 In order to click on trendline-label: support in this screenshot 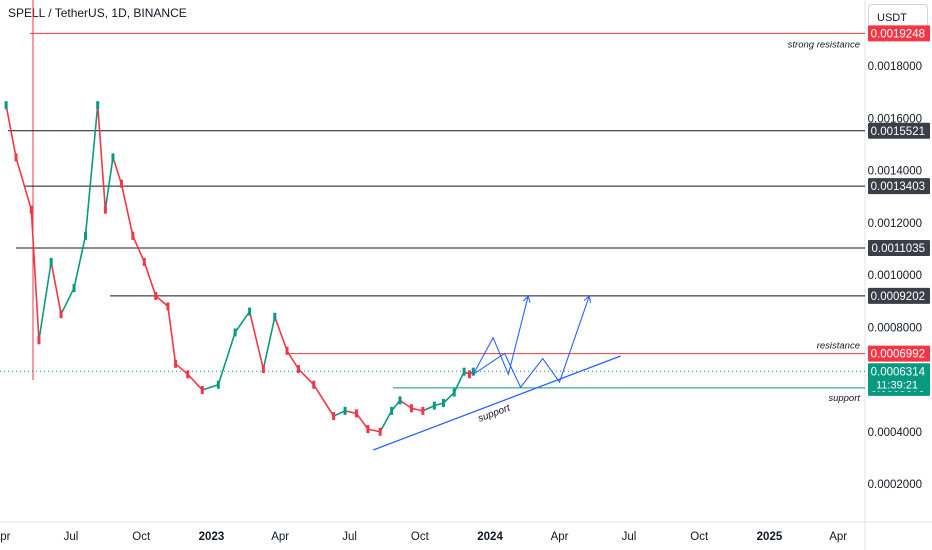, I will do `click(495, 413)`.